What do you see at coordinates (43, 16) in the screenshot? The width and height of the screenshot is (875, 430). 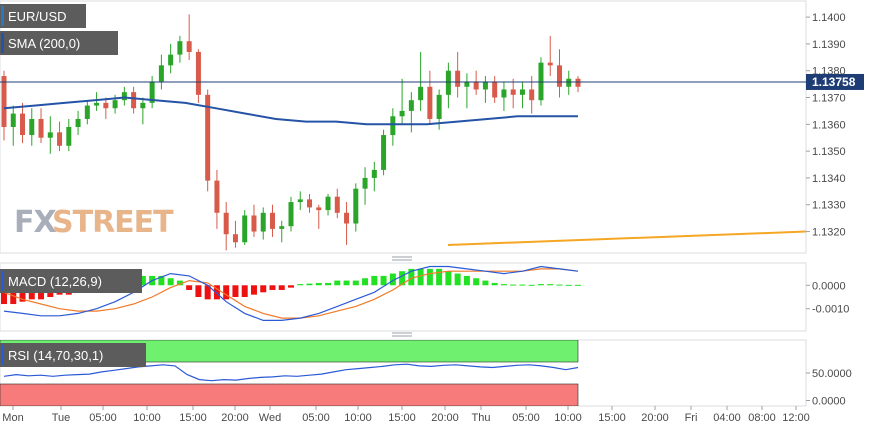 I see `instrument-label: EUR/USD` at bounding box center [43, 16].